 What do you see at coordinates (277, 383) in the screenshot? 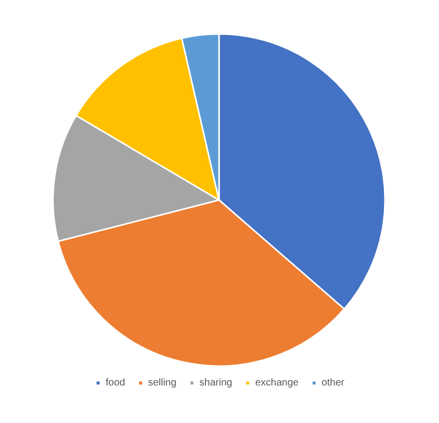
I see `legend-label: exchange` at bounding box center [277, 383].